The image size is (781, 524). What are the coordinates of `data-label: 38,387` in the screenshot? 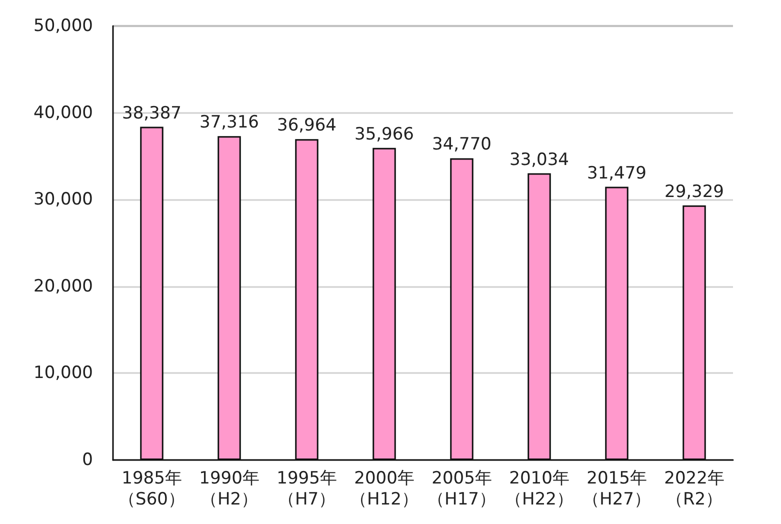 It's located at (152, 113).